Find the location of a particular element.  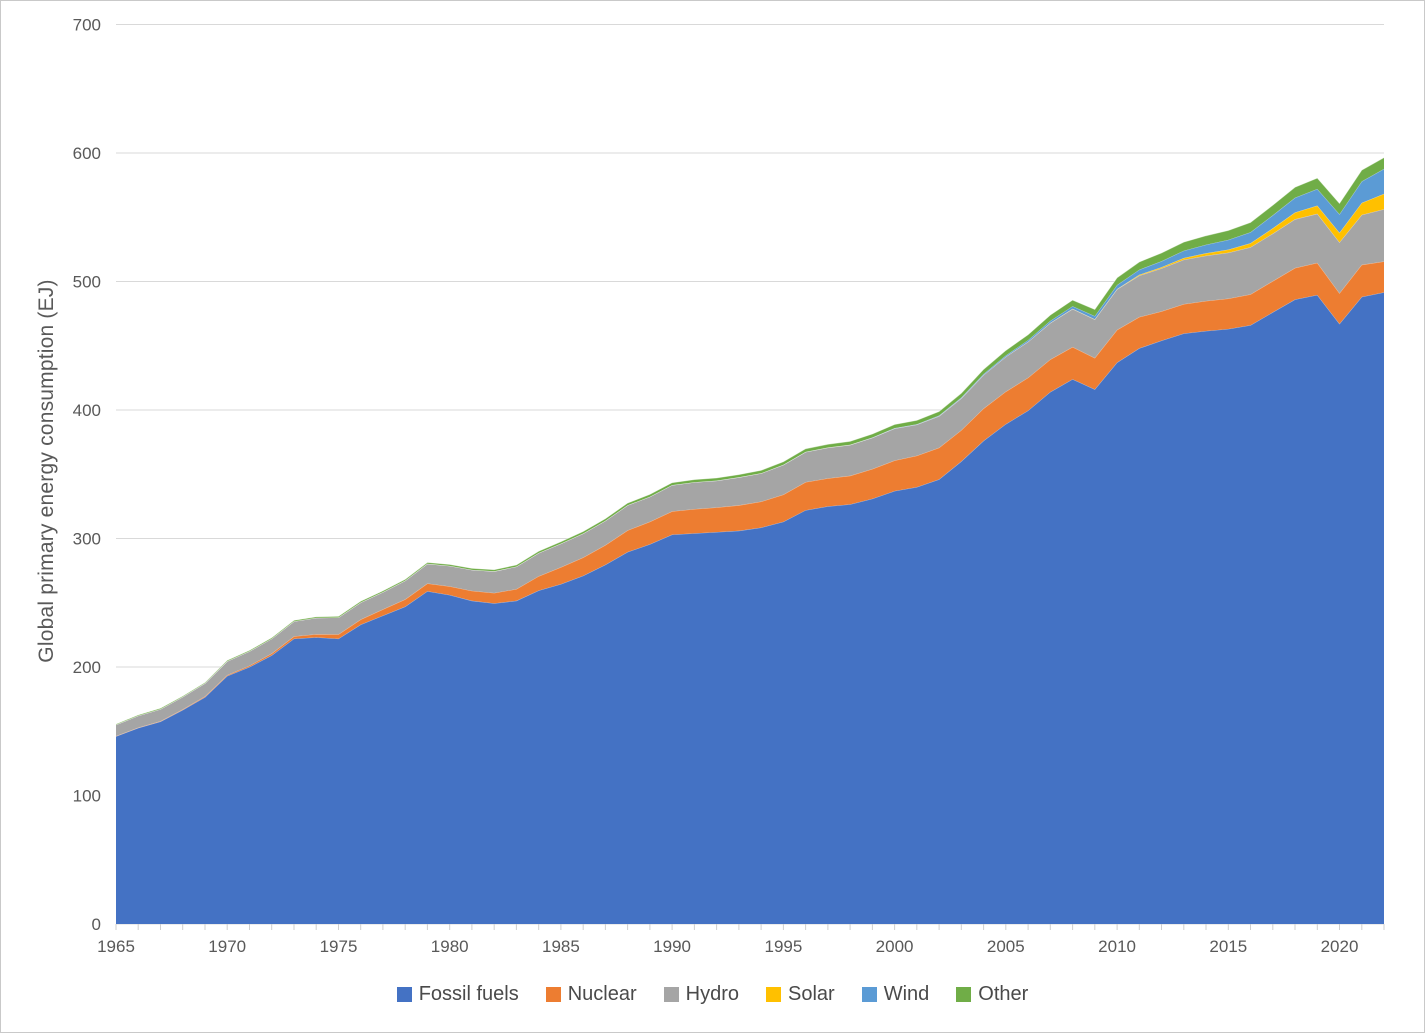

legend-swatch-wind is located at coordinates (869, 994).